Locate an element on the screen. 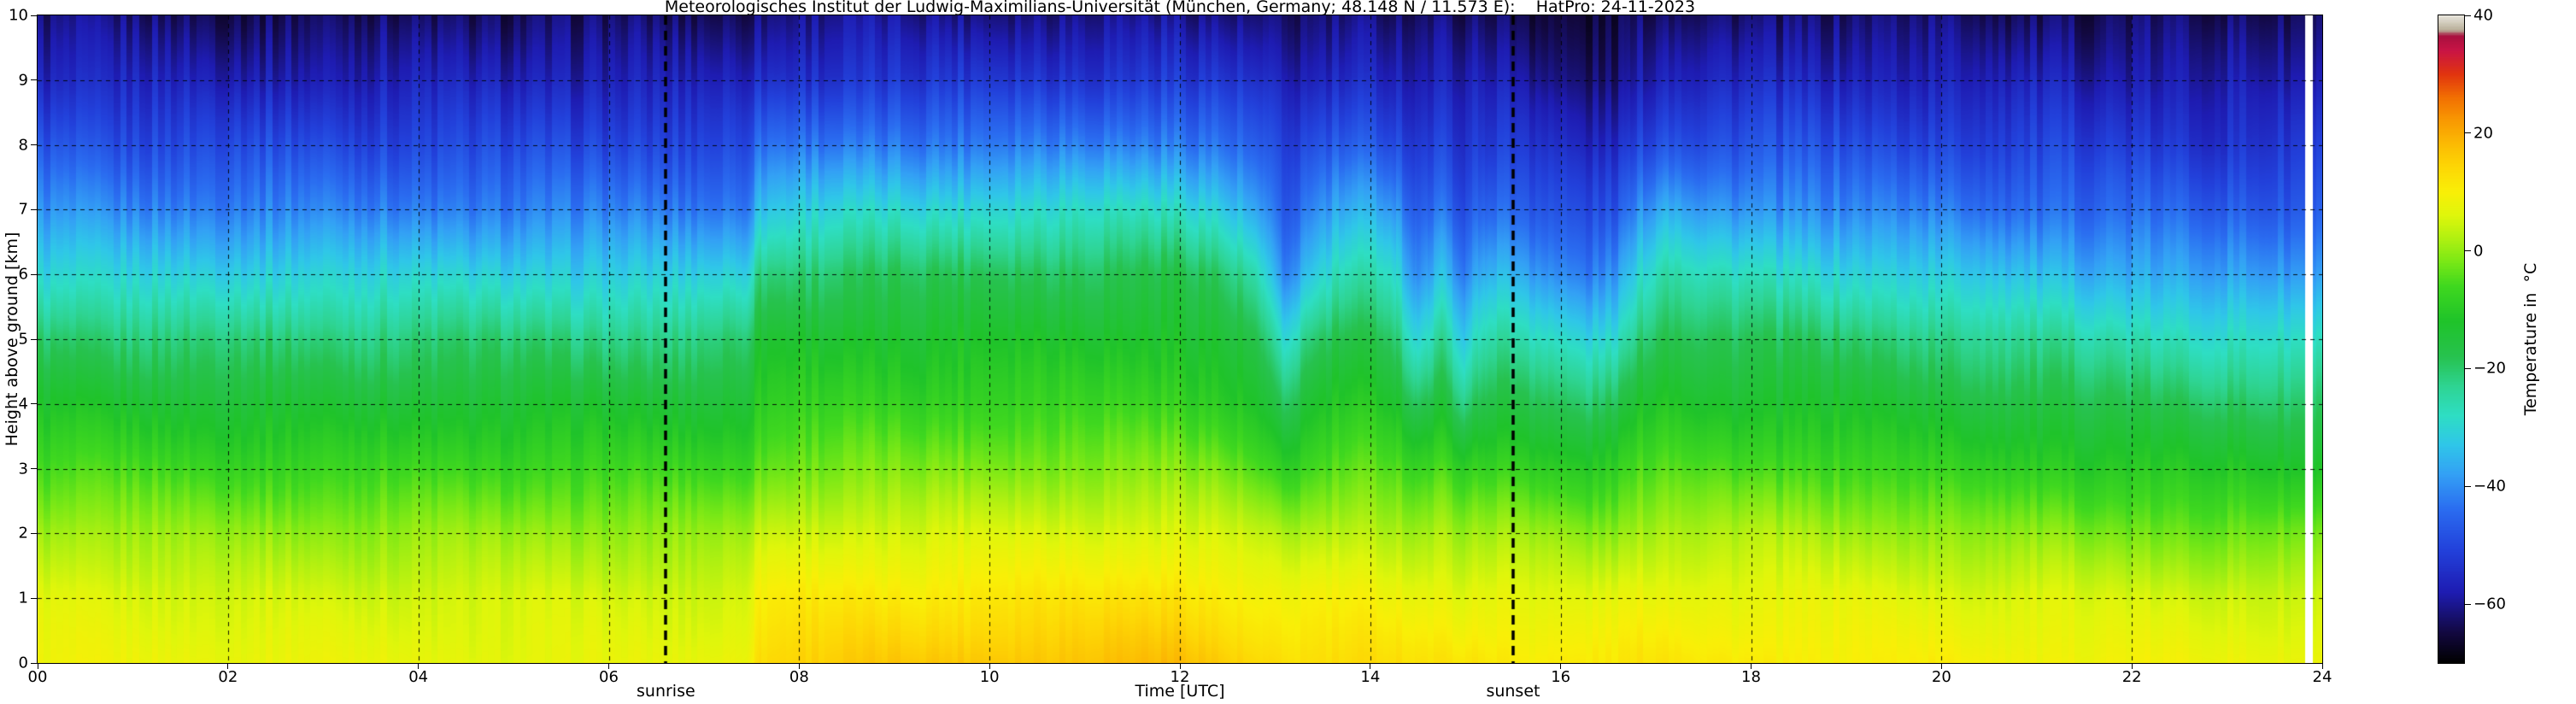 The image size is (2576, 704). sunset-label: sunset is located at coordinates (1513, 691).